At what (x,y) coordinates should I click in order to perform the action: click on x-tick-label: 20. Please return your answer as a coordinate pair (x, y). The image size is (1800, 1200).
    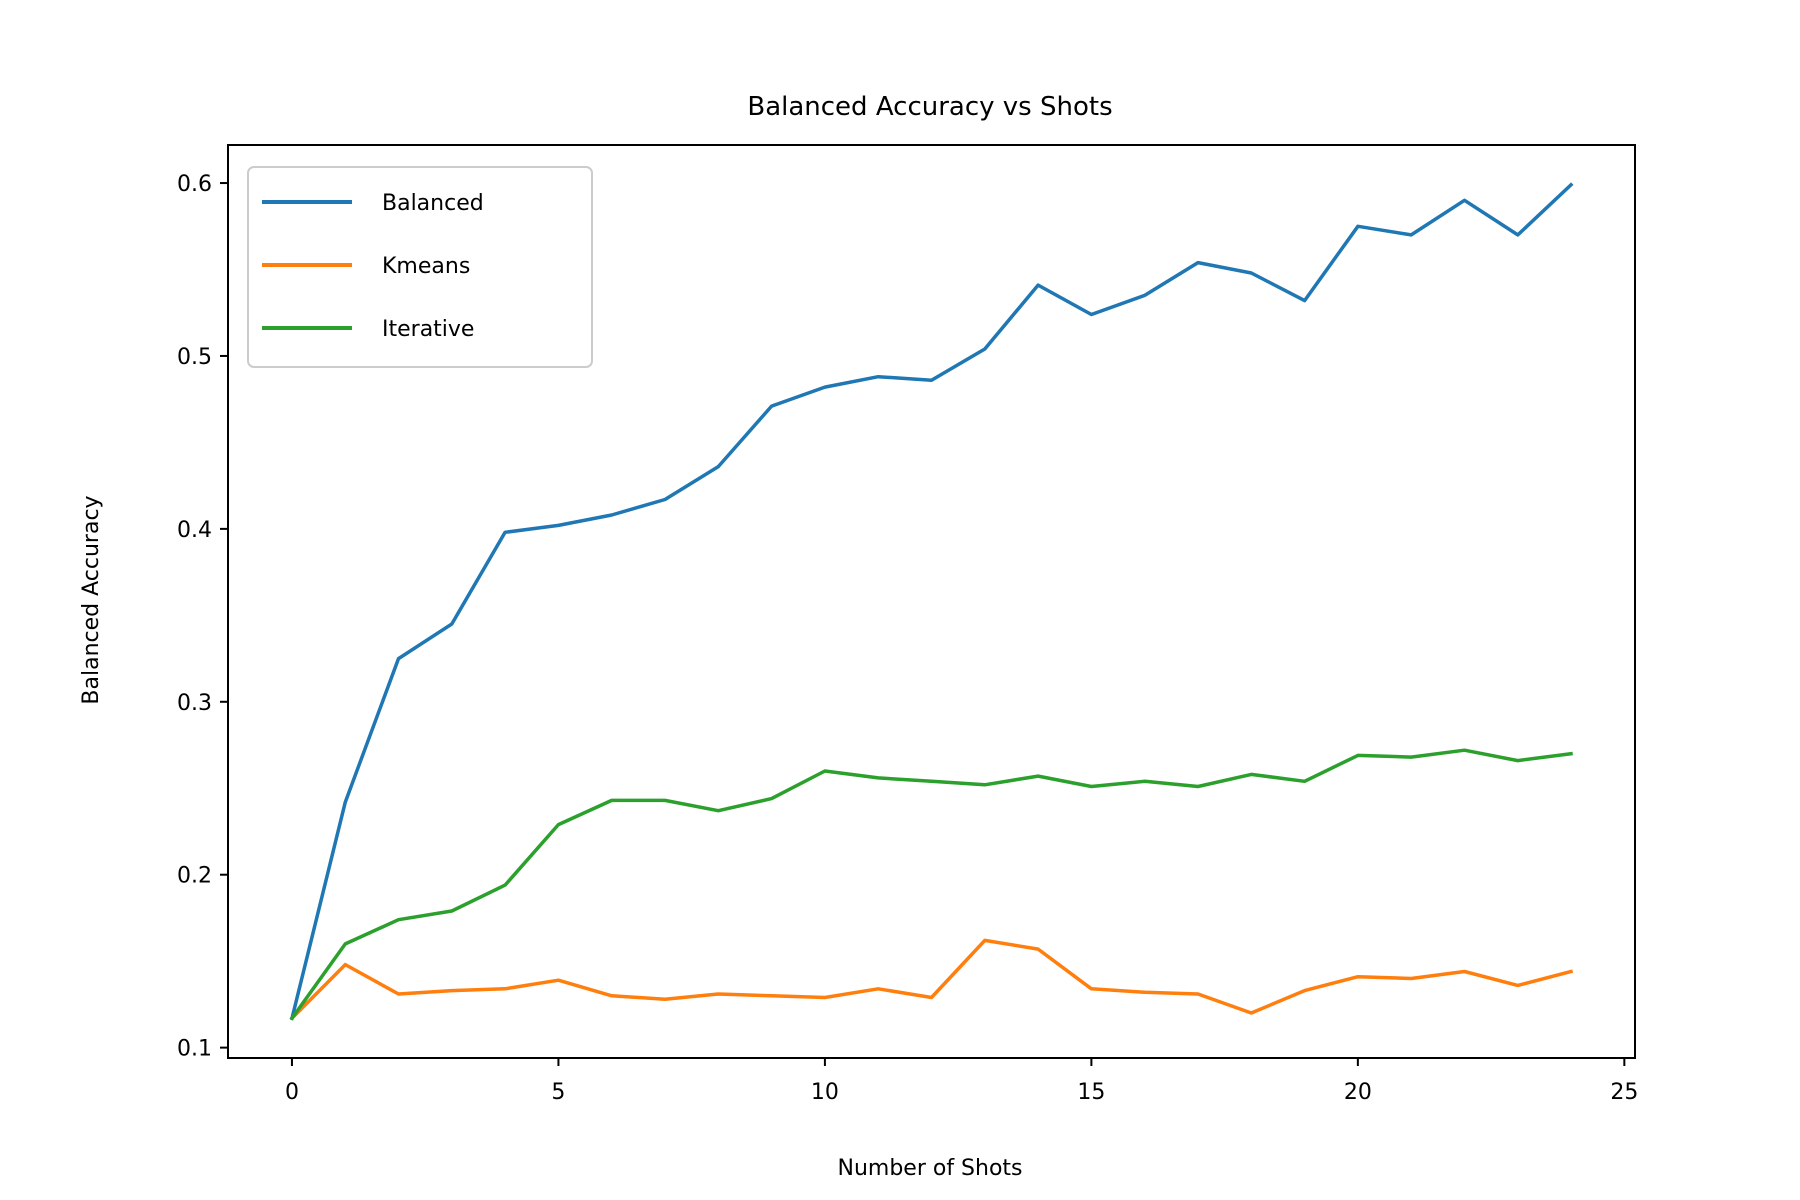
    Looking at the image, I should click on (1358, 1092).